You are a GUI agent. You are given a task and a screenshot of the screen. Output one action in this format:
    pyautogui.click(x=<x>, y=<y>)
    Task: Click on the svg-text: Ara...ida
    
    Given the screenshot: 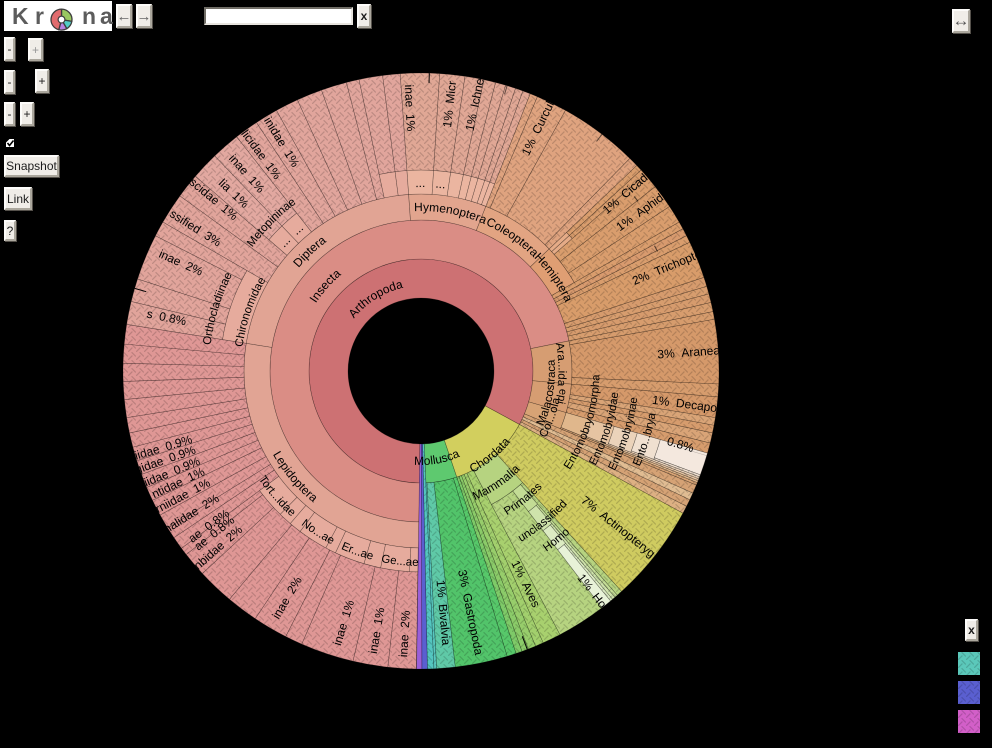 What is the action you would take?
    pyautogui.click(x=560, y=365)
    